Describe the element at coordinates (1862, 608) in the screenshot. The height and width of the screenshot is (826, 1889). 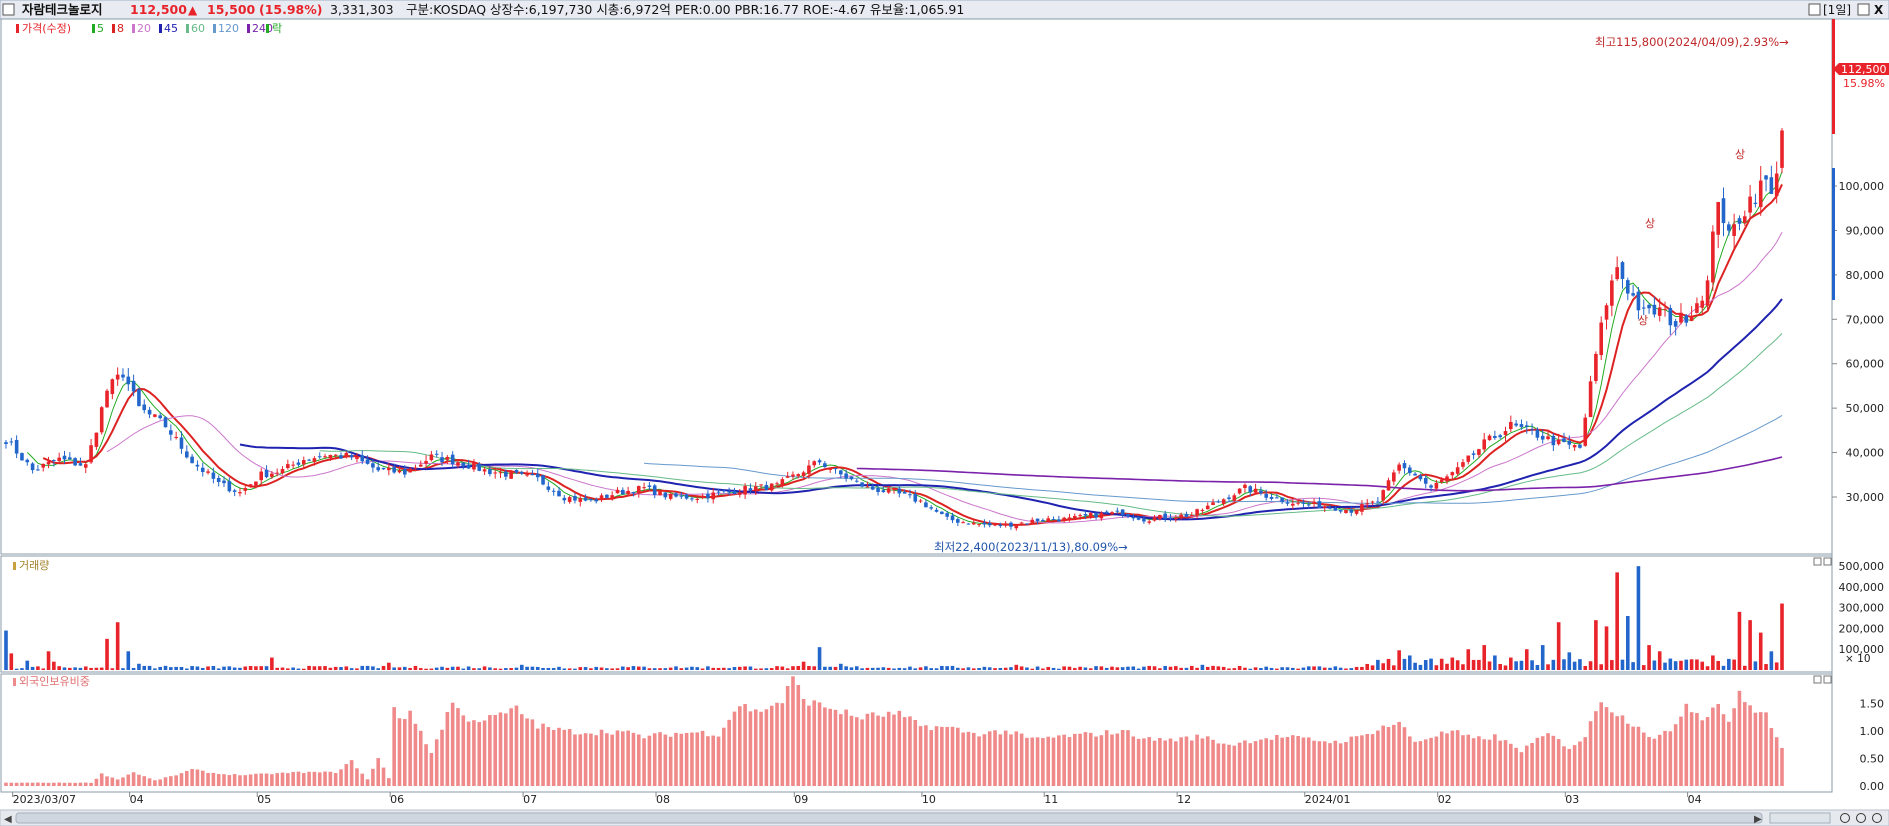
I see `volume-axis: 100,000 200,000 300,000 400,000 500,000` at that location.